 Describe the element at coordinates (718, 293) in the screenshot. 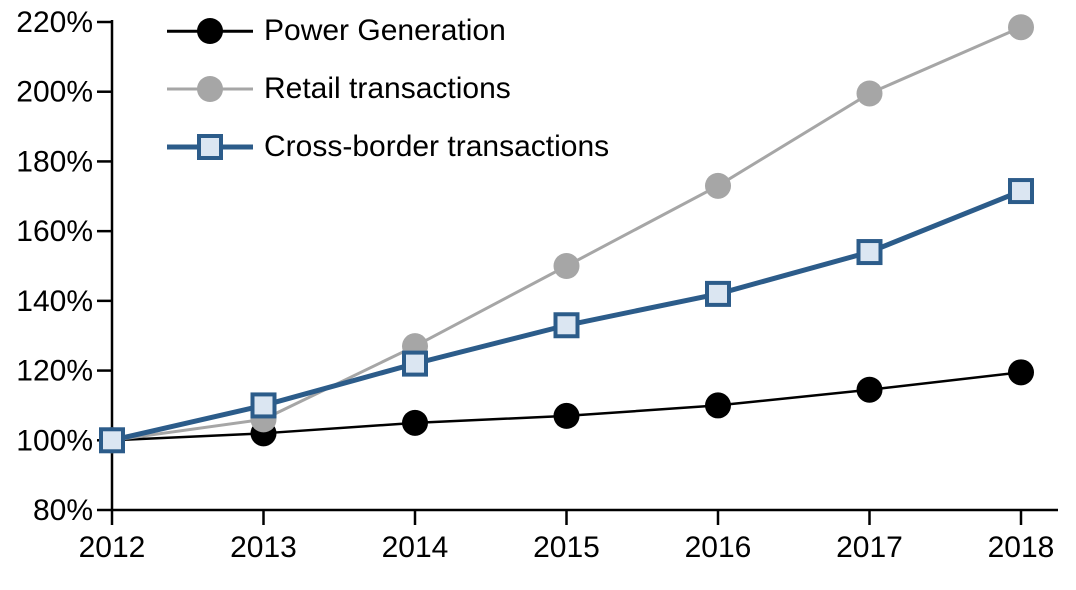

I see `data-point-cross-border-transactions-2016` at that location.